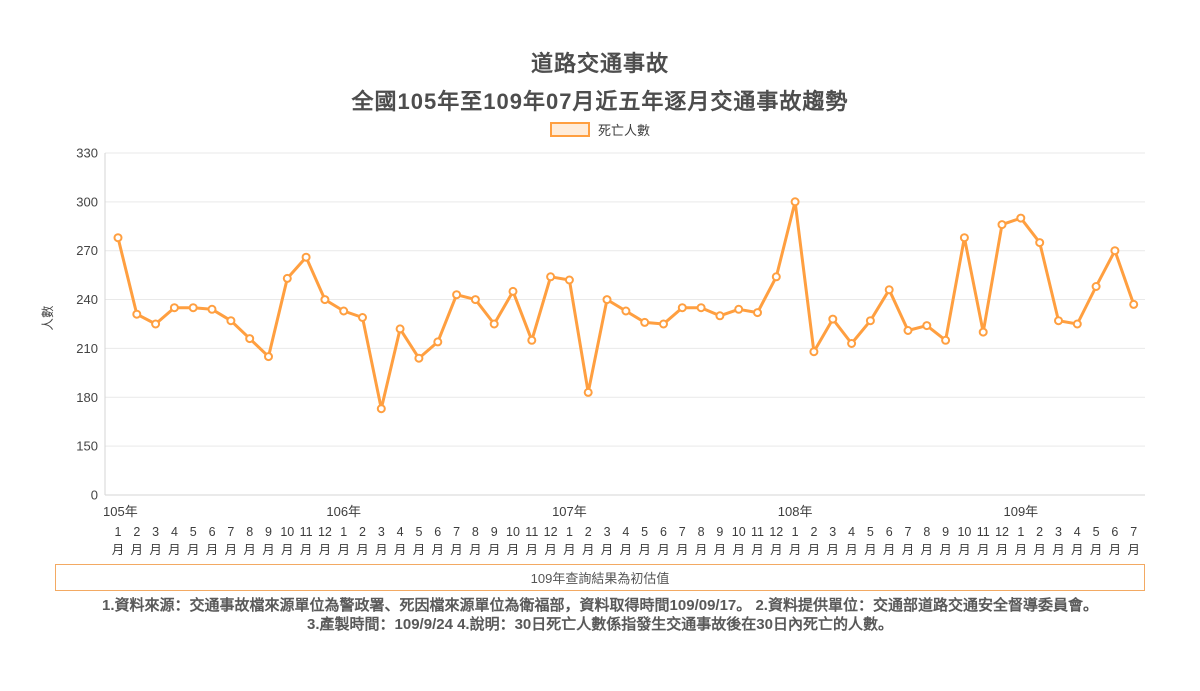 Image resolution: width=1200 pixels, height=691 pixels. I want to click on x-axis-month-number: 11, so click(983, 532).